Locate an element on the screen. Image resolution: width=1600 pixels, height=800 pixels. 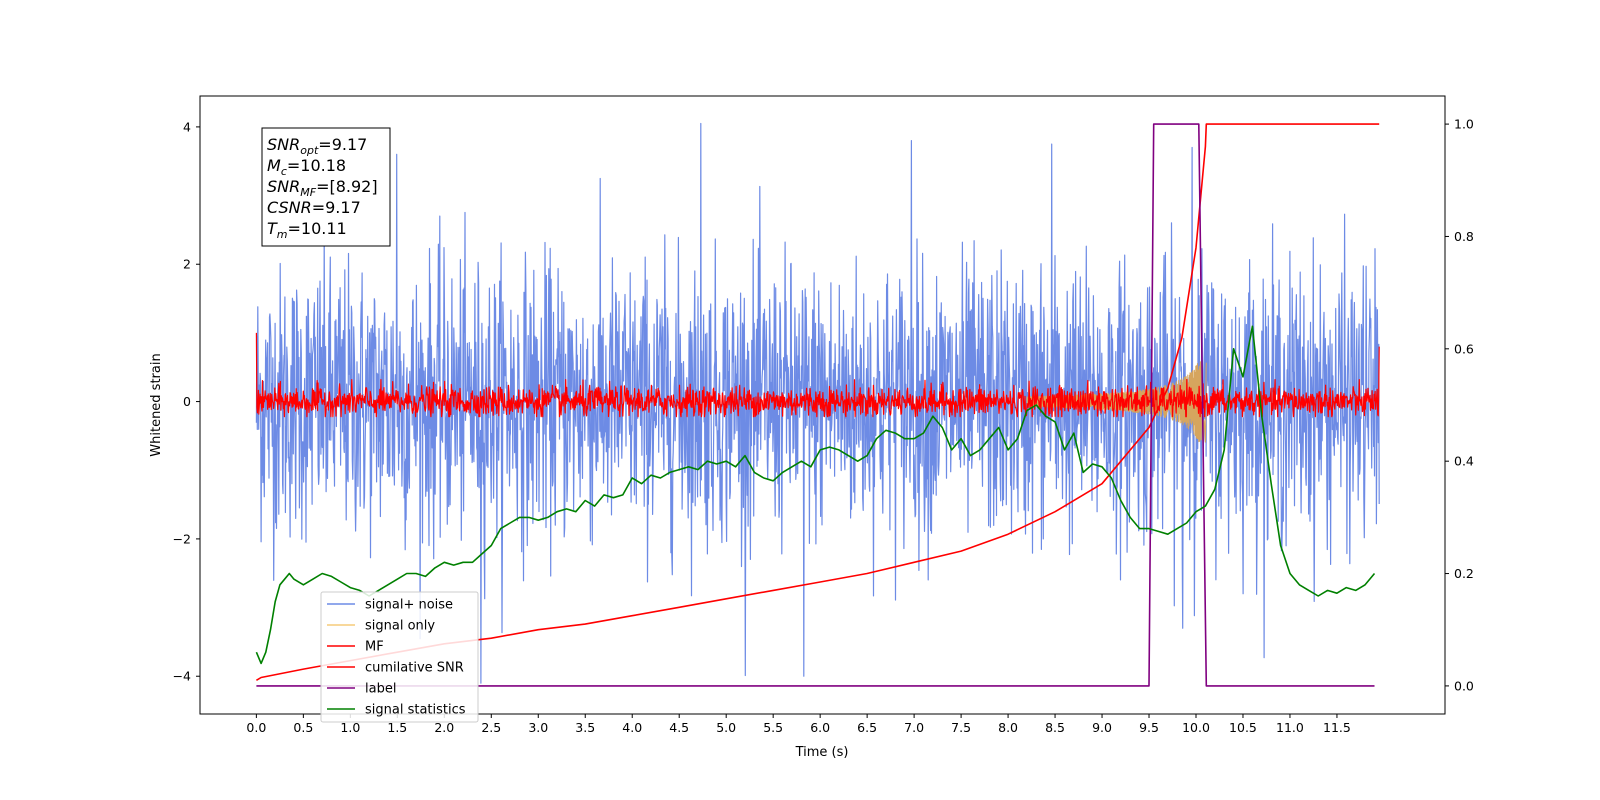
y-tick-label: 0 is located at coordinates (187, 401).